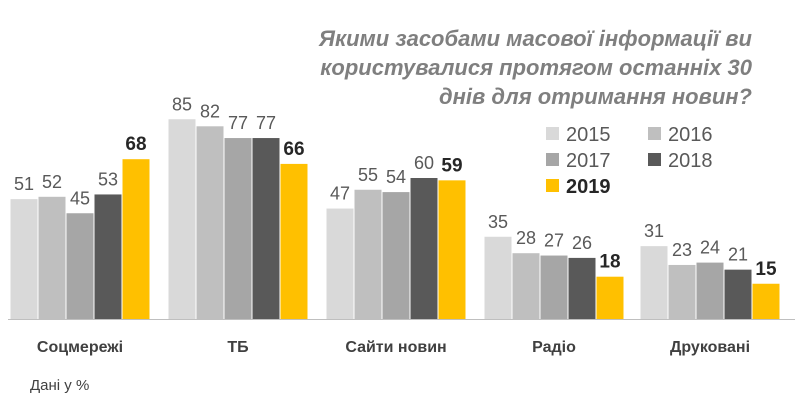  What do you see at coordinates (210, 111) in the screenshot?
I see `data-label-2016-1: 82` at bounding box center [210, 111].